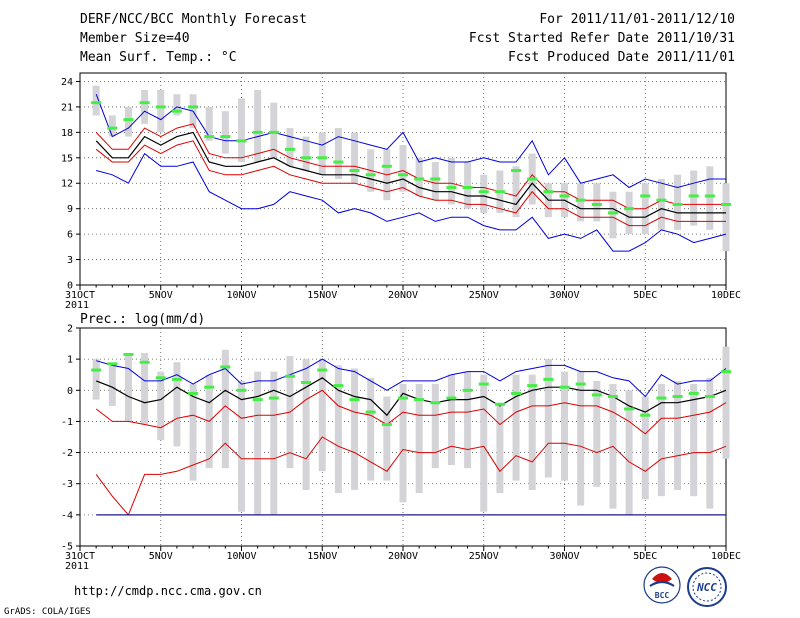  I want to click on prec-ytick-label: -1, so click(67, 422).